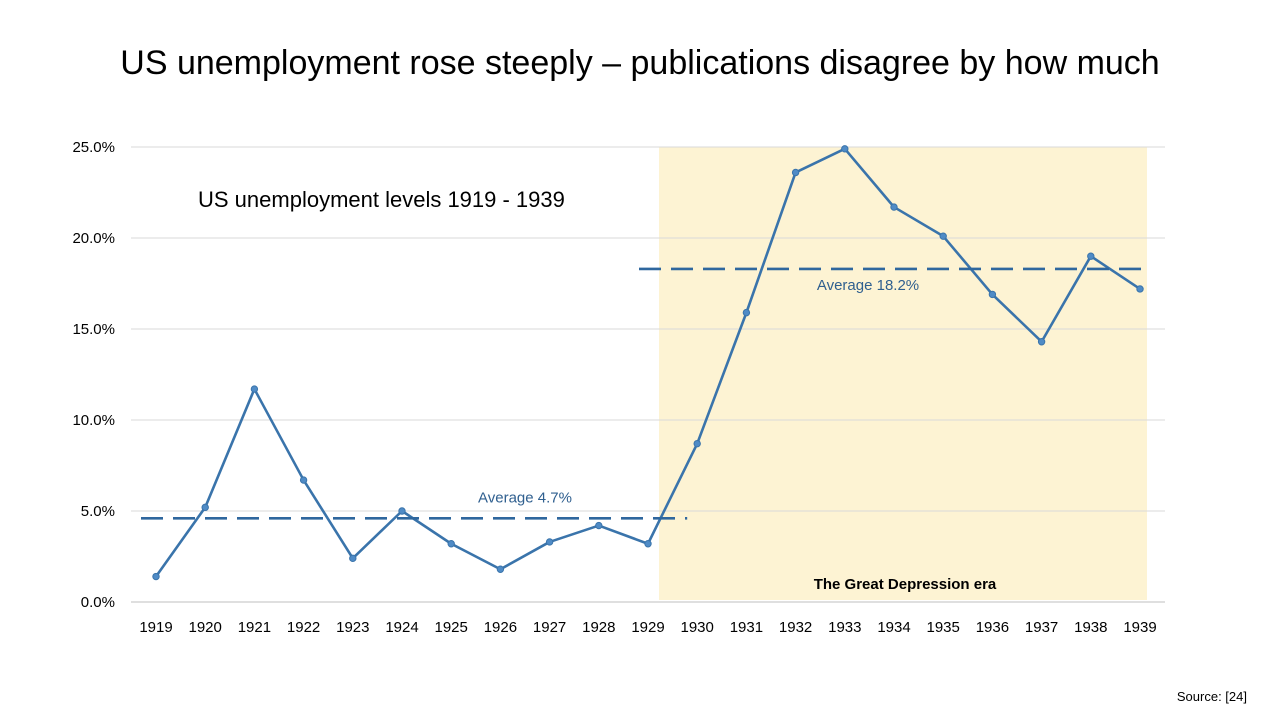 The height and width of the screenshot is (720, 1280). I want to click on average-label: Average 18.2%, so click(868, 285).